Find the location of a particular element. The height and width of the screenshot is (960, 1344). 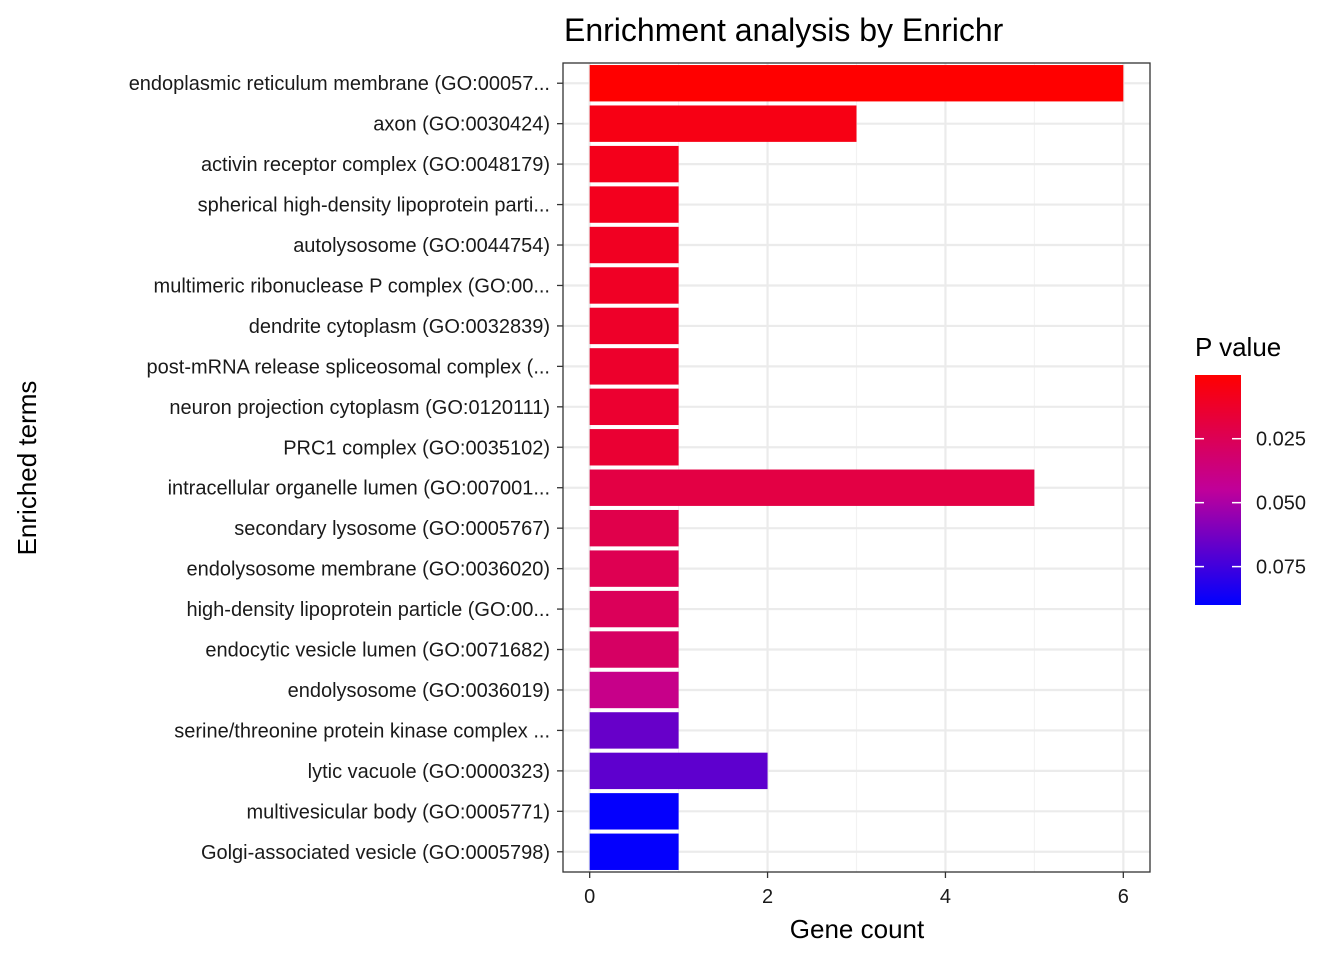

x-axis-title: Gene count is located at coordinates (857, 929).